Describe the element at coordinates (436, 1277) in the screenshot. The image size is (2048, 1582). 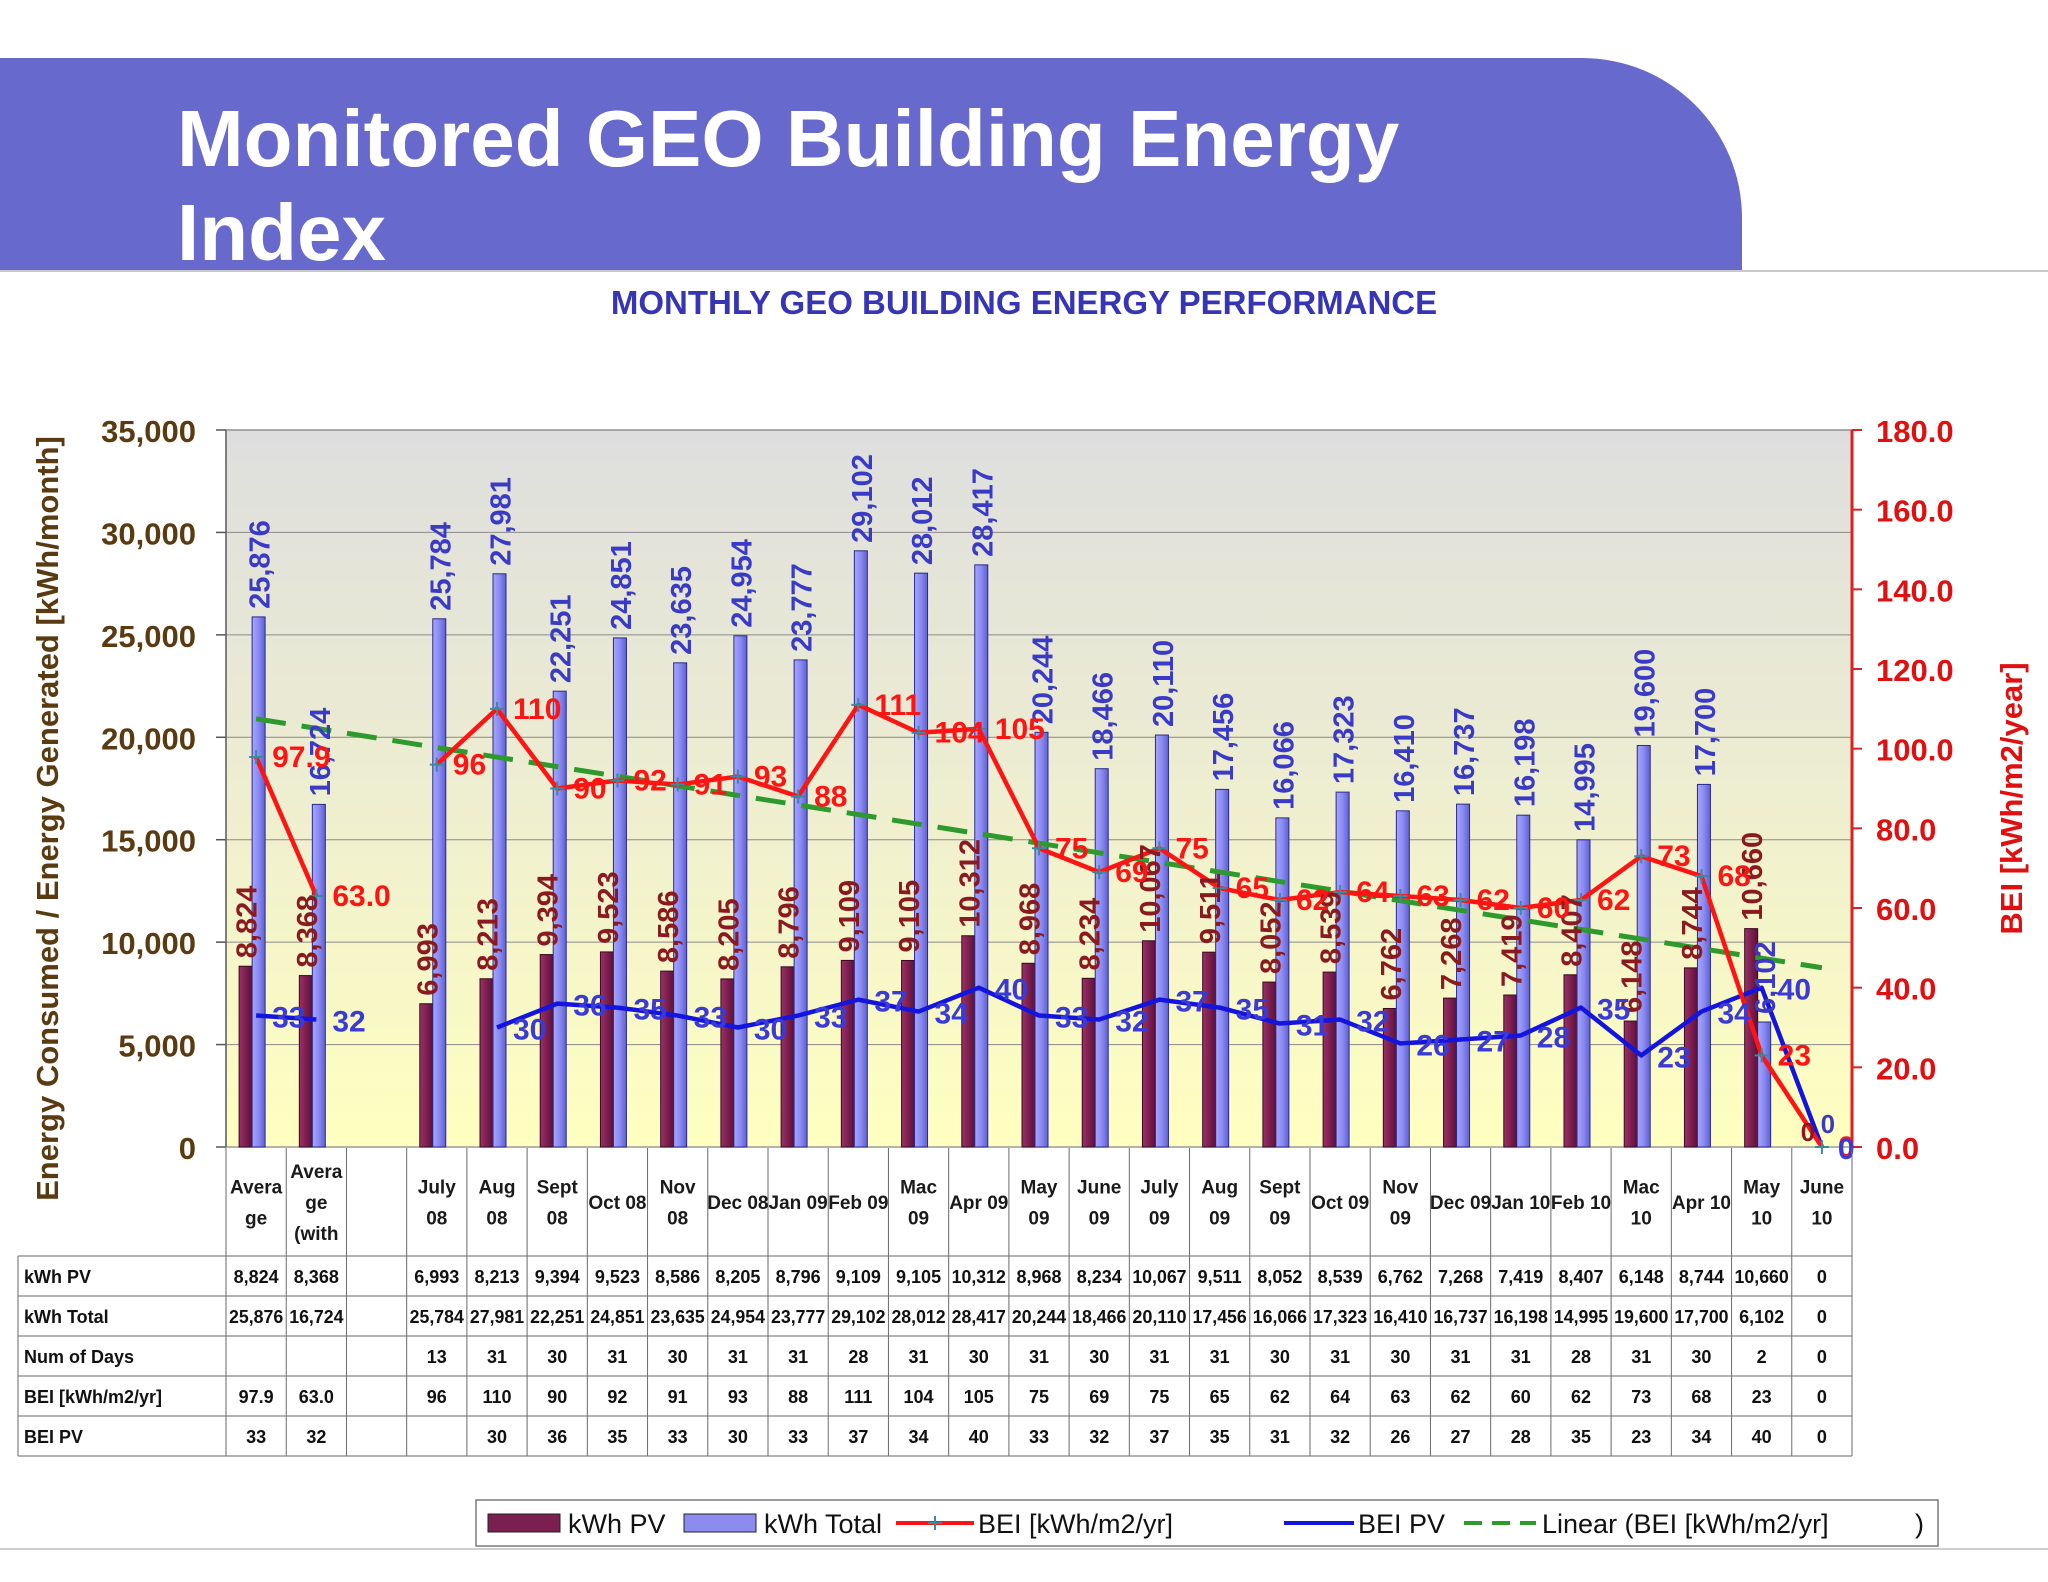
I see `table-cell: 6,993` at that location.